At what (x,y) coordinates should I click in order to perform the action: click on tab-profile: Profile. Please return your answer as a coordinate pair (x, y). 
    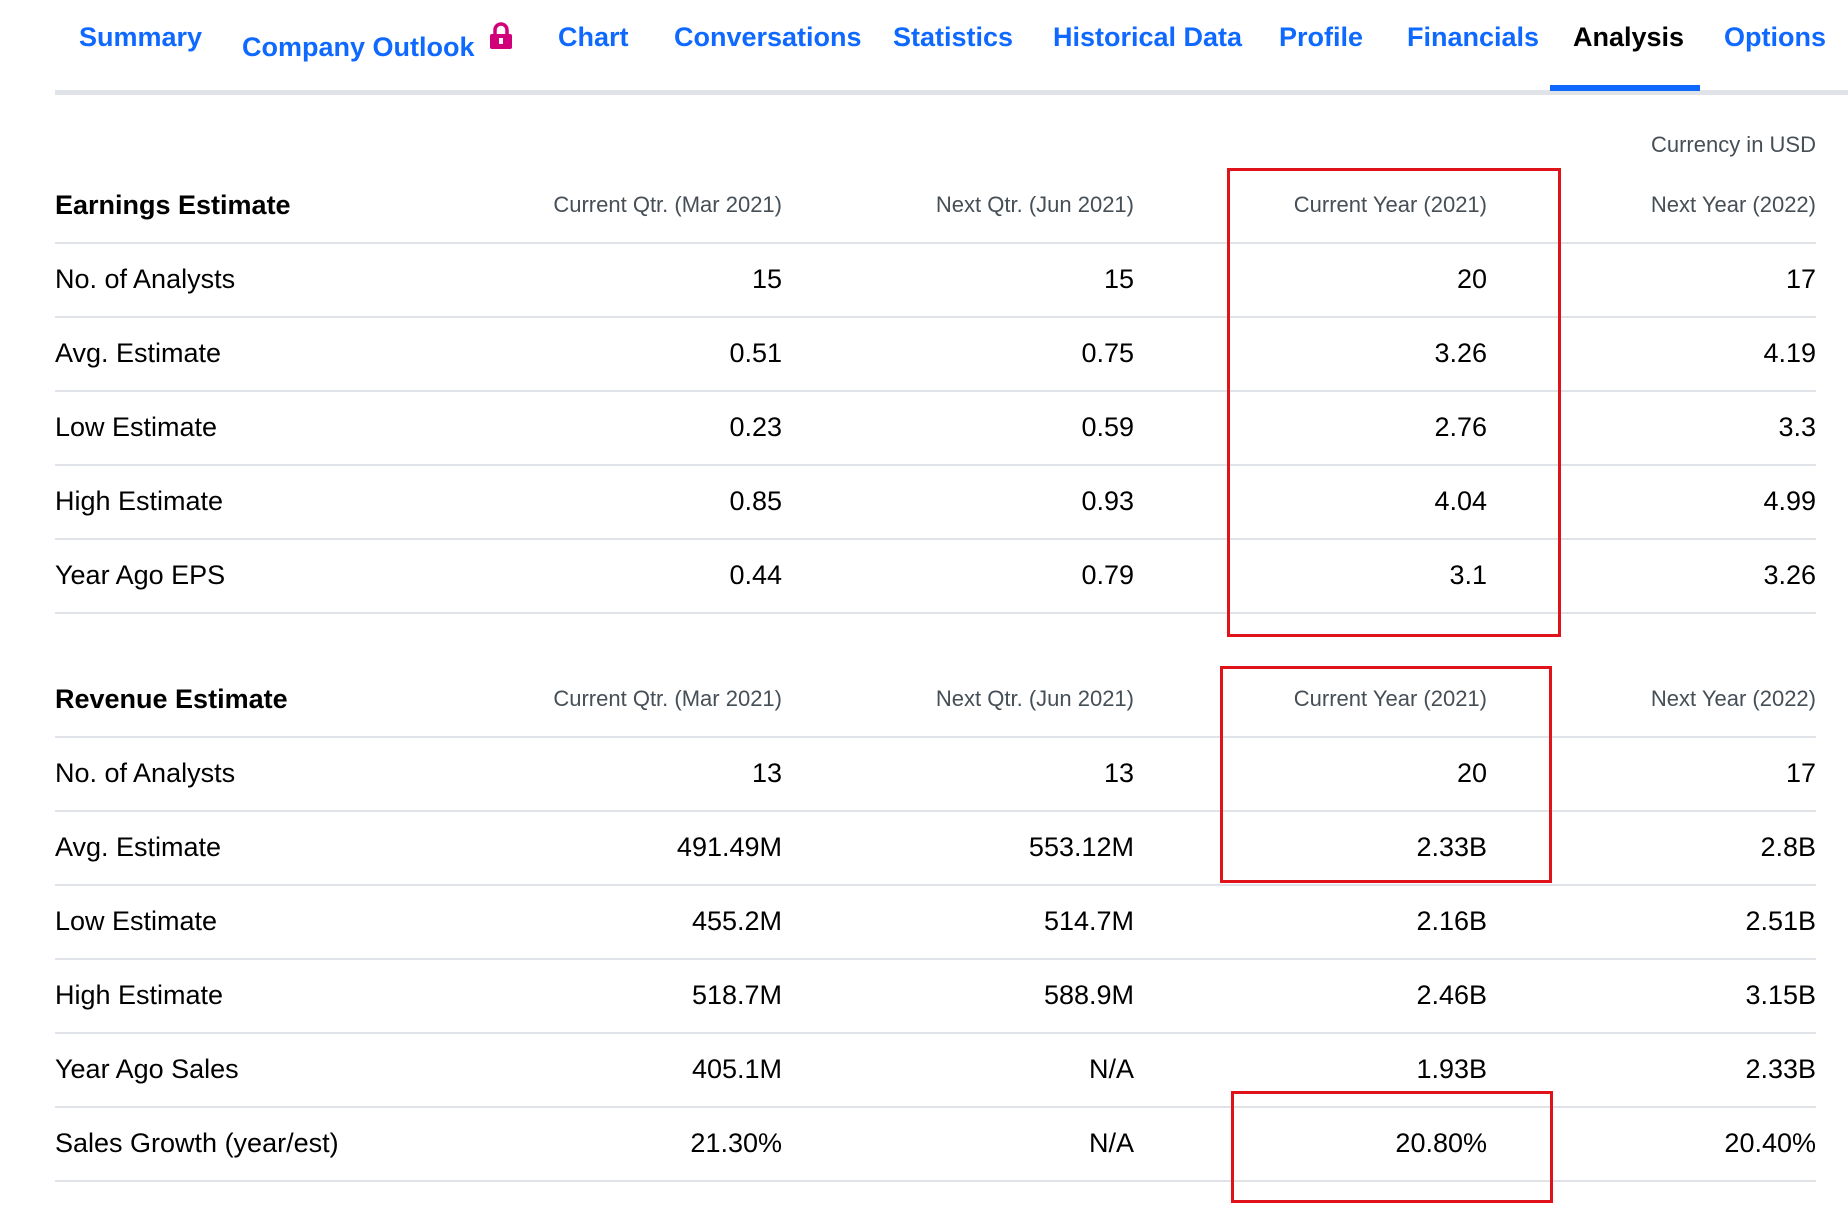
    Looking at the image, I should click on (1321, 37).